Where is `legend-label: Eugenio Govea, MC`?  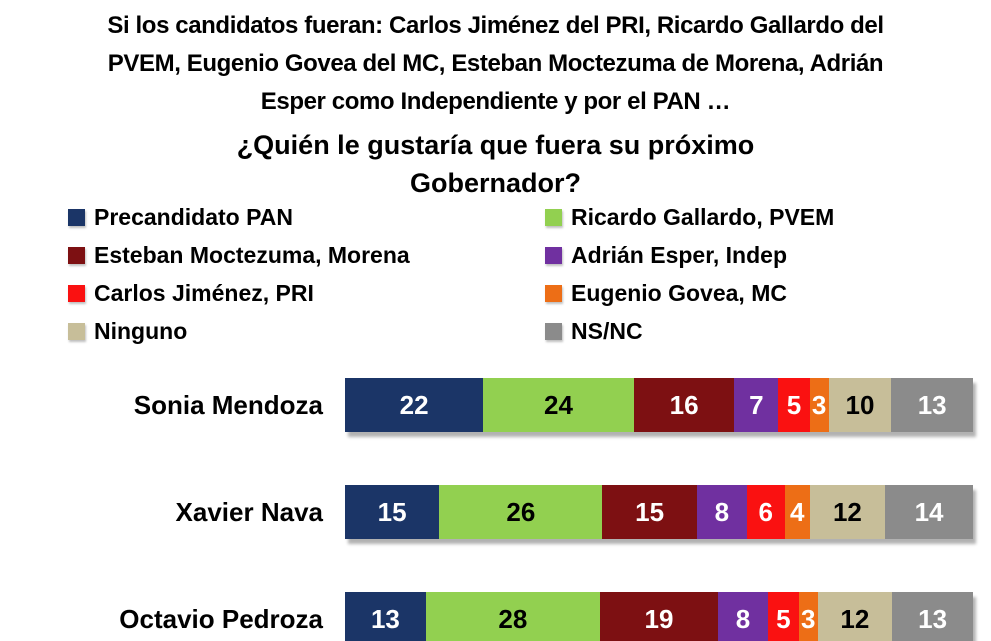 legend-label: Eugenio Govea, MC is located at coordinates (679, 293).